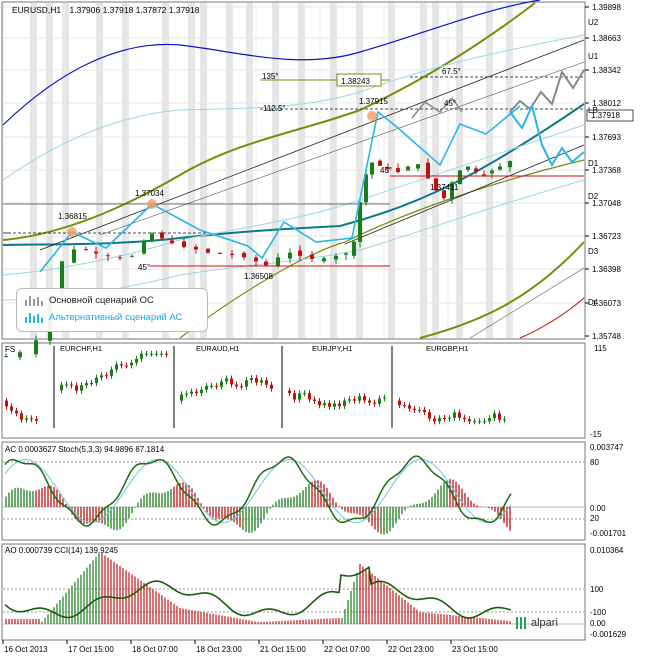 This screenshot has height=660, width=650. What do you see at coordinates (144, 267) in the screenshot?
I see `angle-45c-label: 45°` at bounding box center [144, 267].